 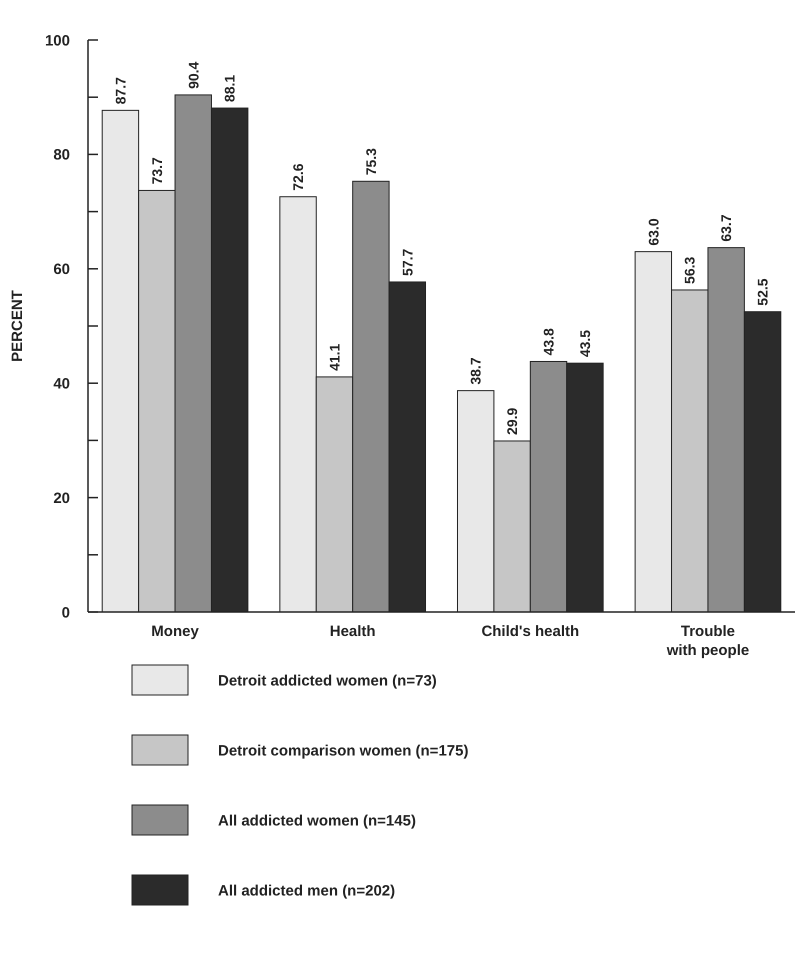 What do you see at coordinates (548, 342) in the screenshot?
I see `data-label: 43.8` at bounding box center [548, 342].